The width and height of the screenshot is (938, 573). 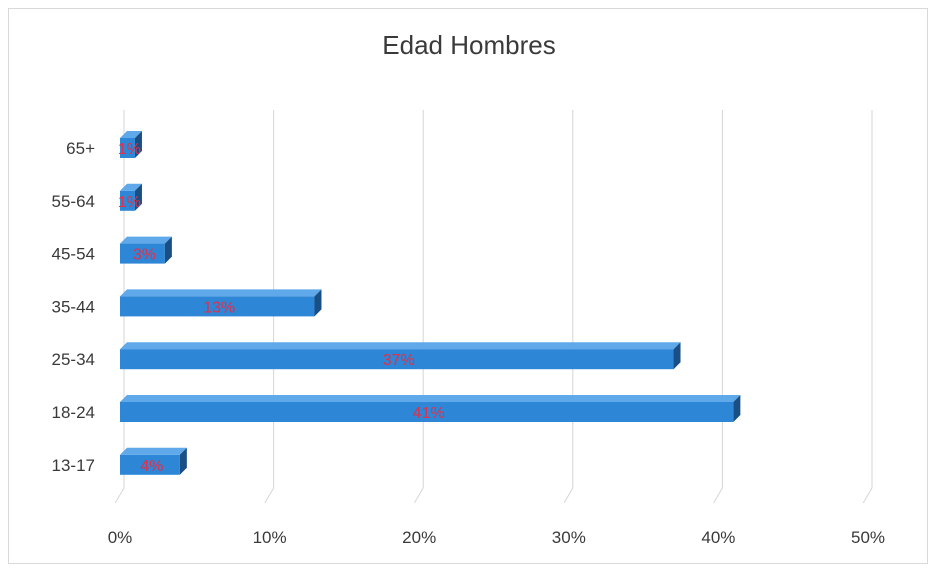 What do you see at coordinates (73, 412) in the screenshot?
I see `y-category-label: 18-24` at bounding box center [73, 412].